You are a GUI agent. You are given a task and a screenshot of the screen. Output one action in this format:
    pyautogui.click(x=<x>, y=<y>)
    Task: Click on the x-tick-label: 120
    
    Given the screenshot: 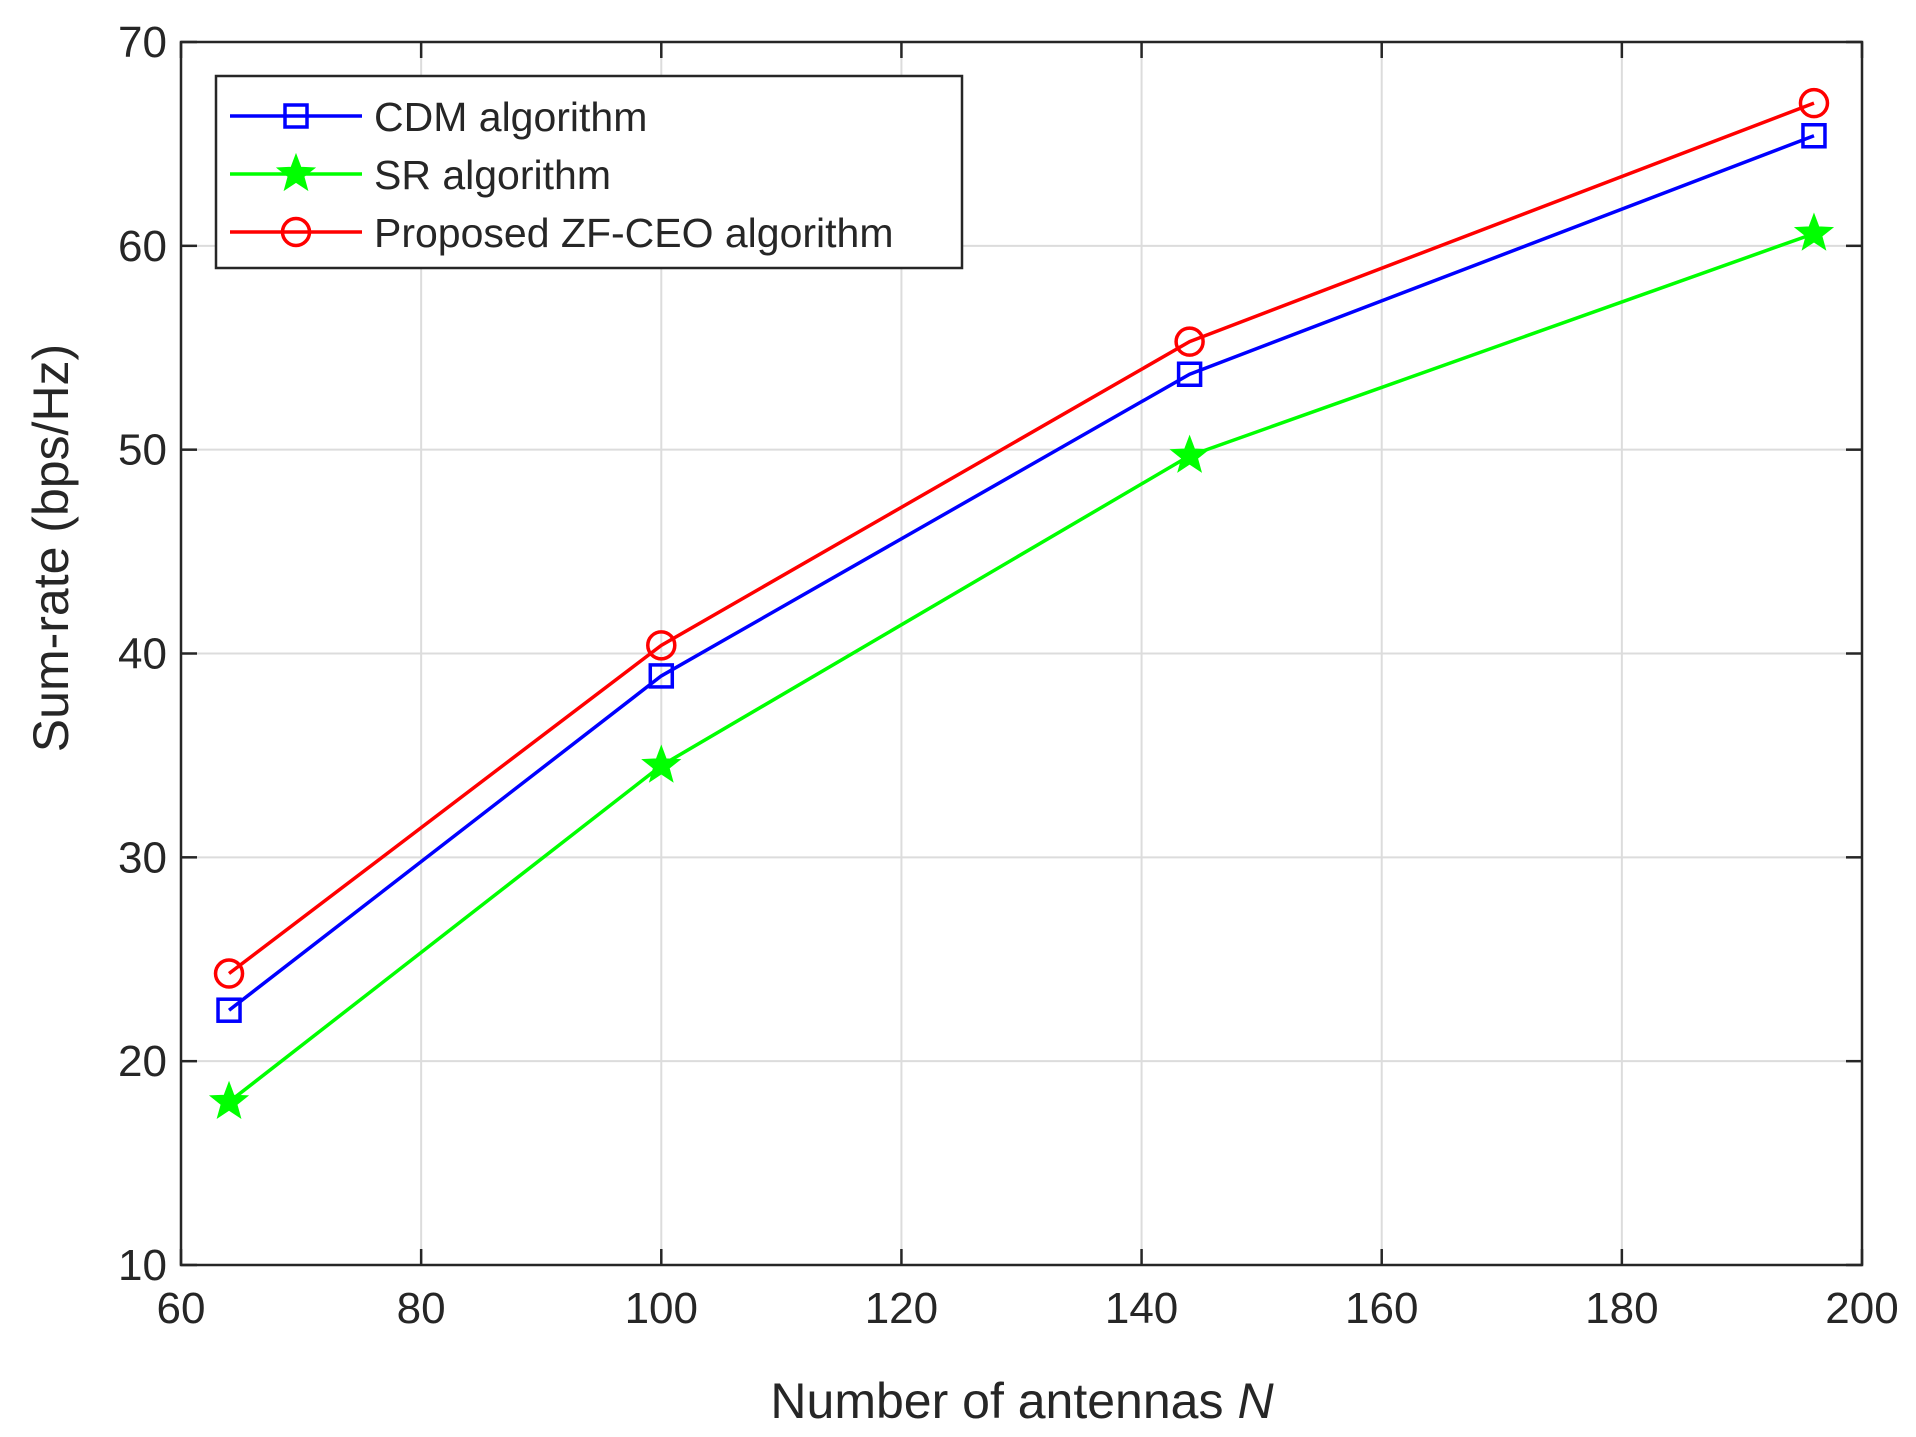 What is the action you would take?
    pyautogui.click(x=901, y=1308)
    